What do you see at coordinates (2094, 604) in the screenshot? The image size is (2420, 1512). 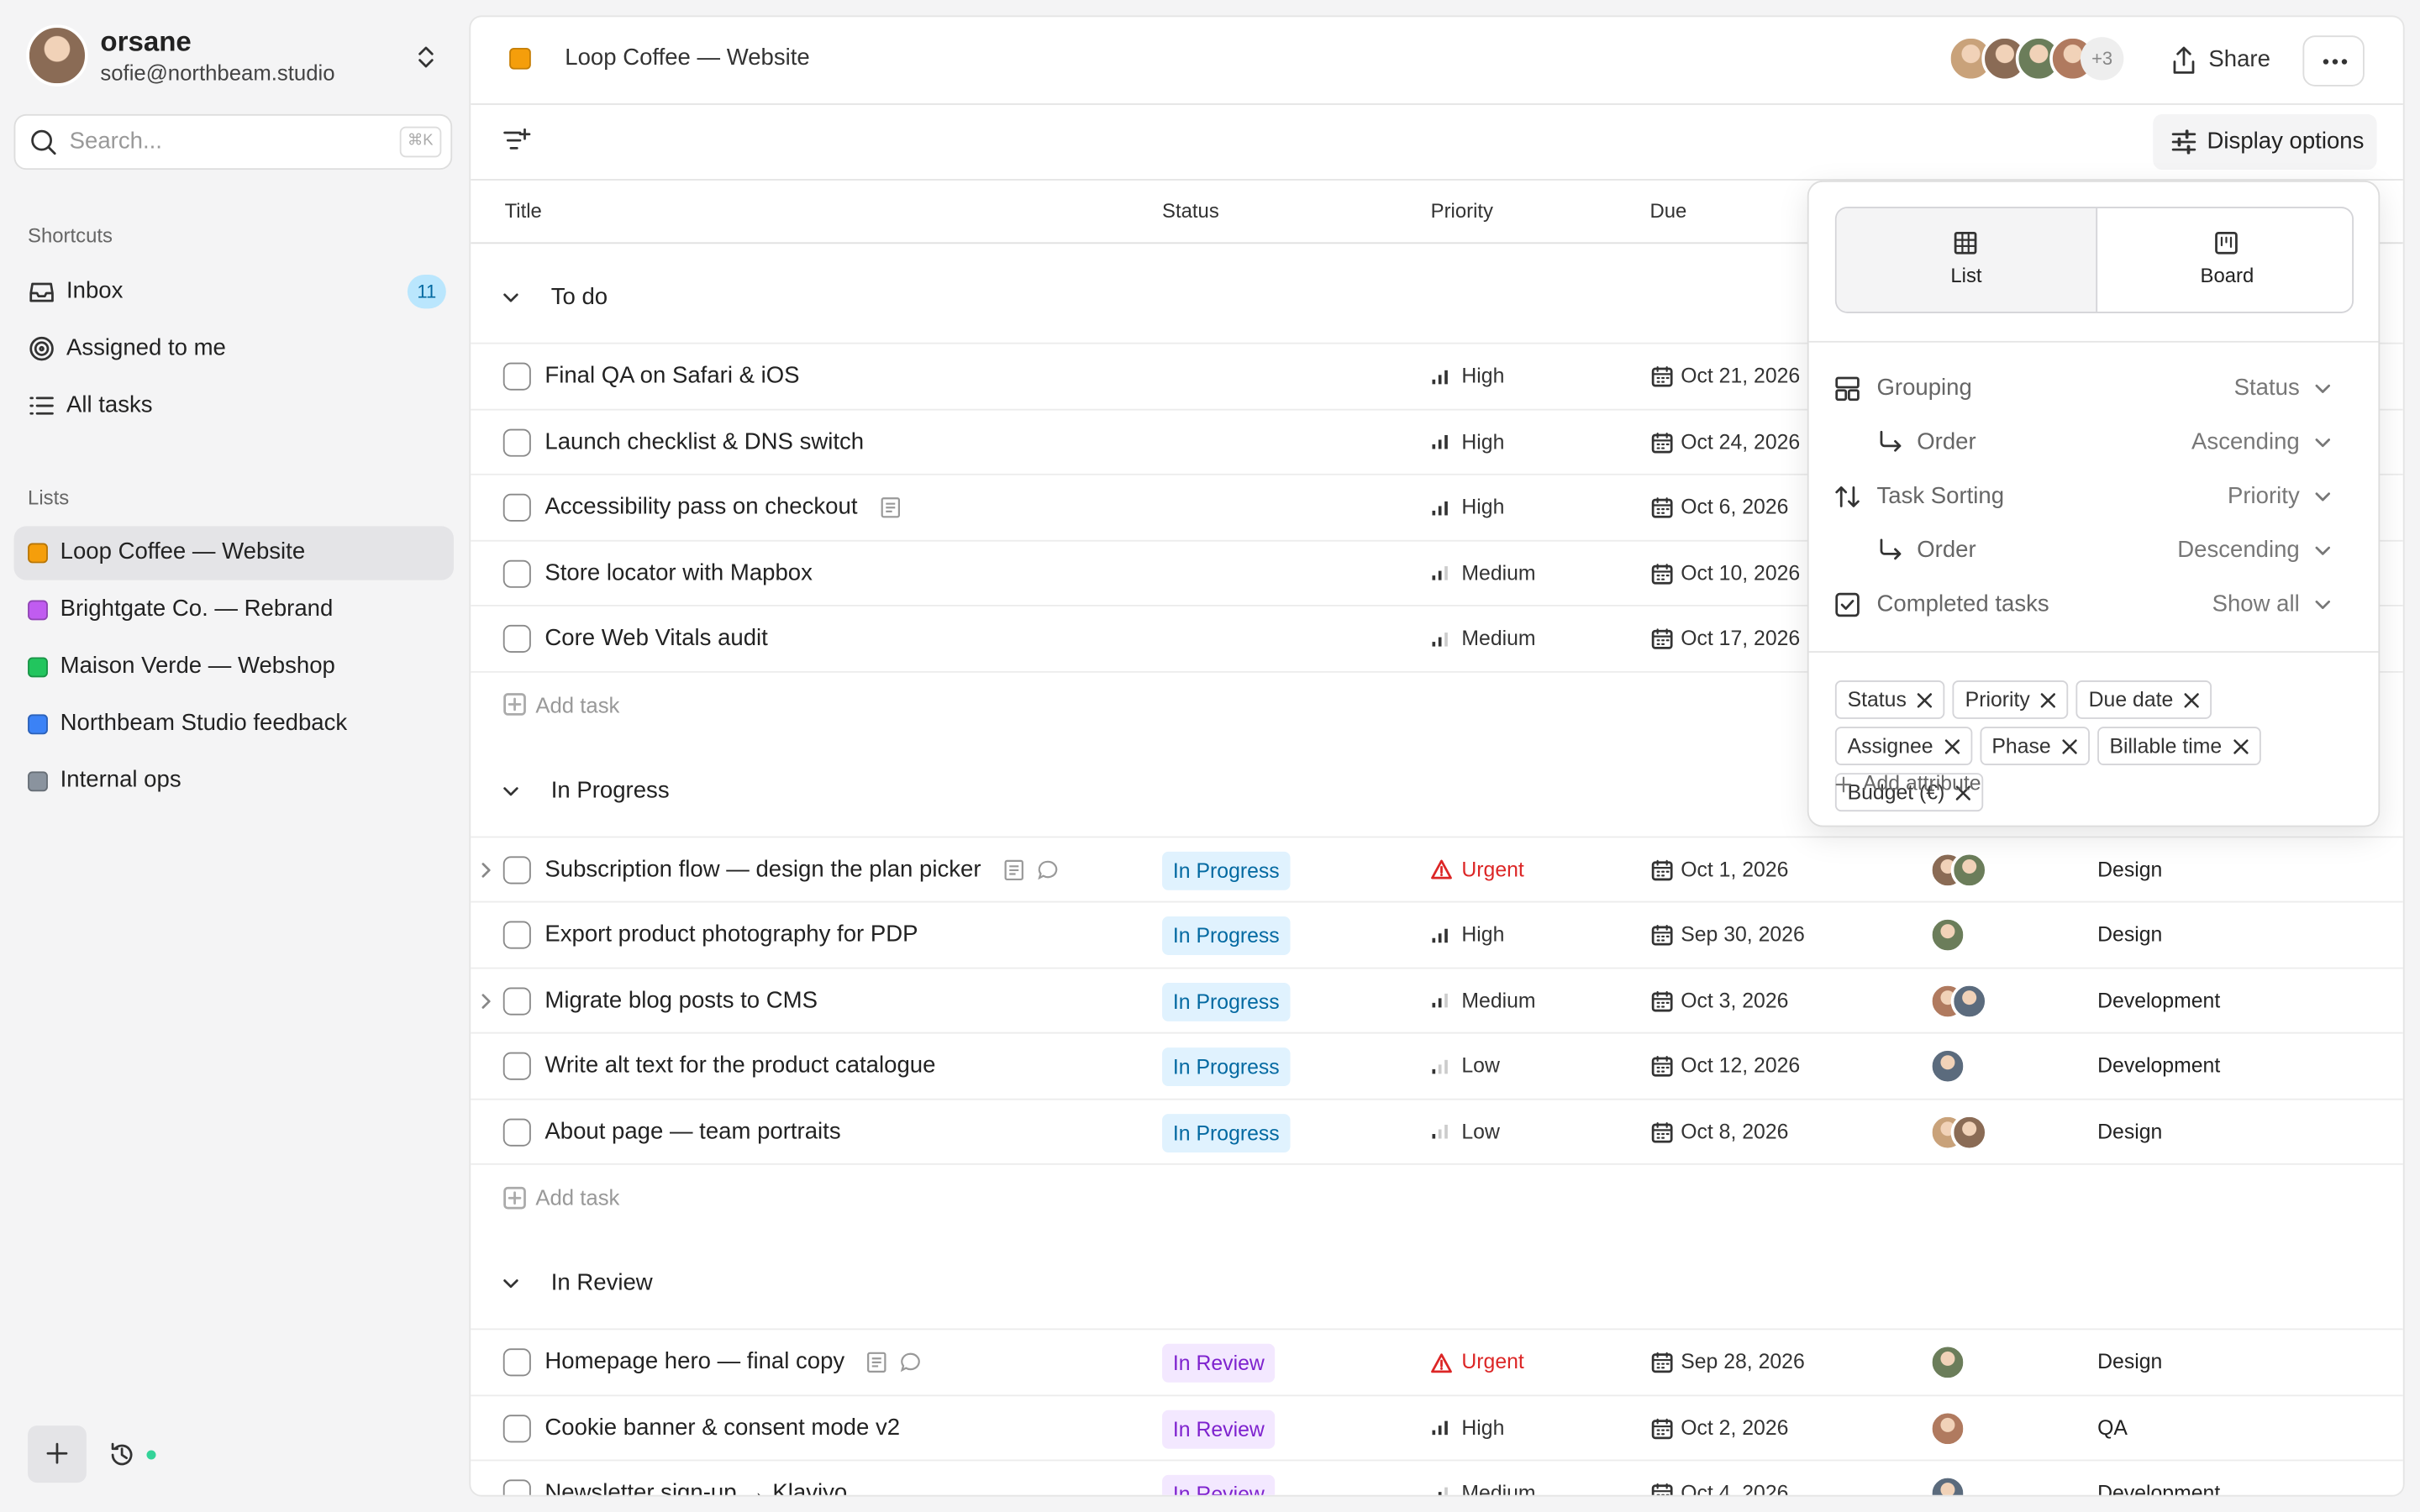 I see `setting-row: Completed tasks Show all` at bounding box center [2094, 604].